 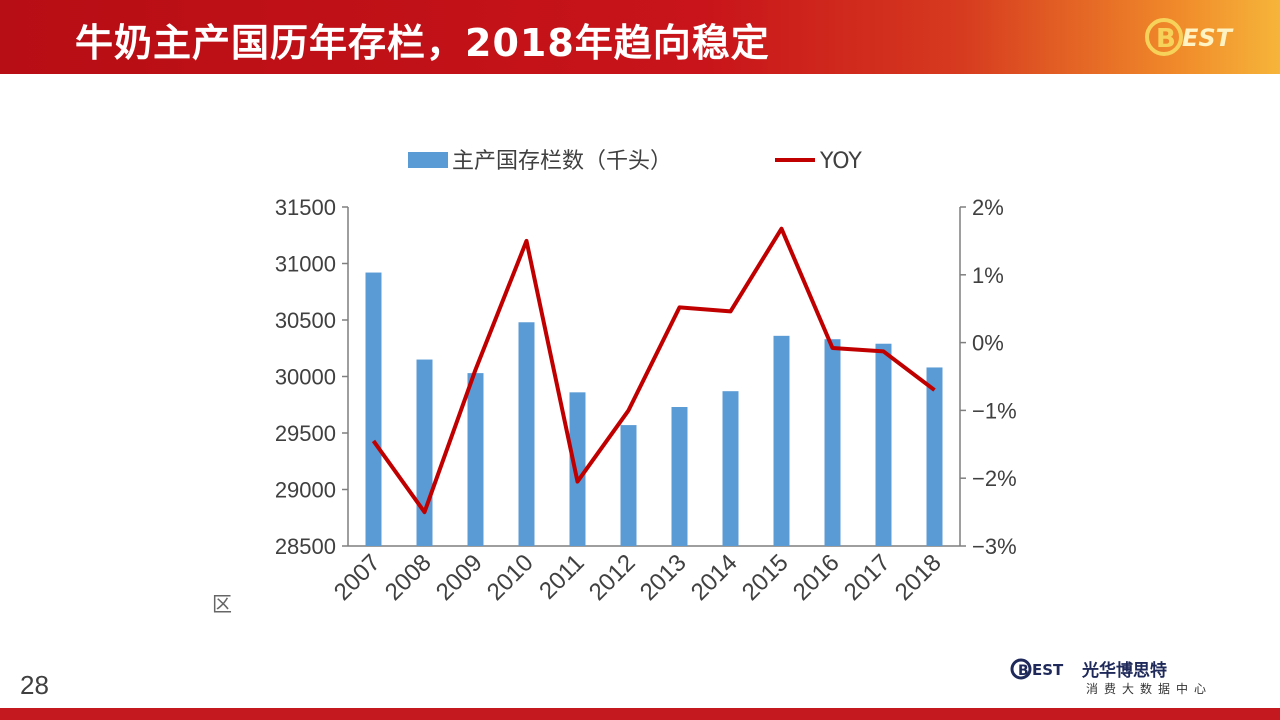 What do you see at coordinates (1166, 39) in the screenshot?
I see `logo-b-letter: B` at bounding box center [1166, 39].